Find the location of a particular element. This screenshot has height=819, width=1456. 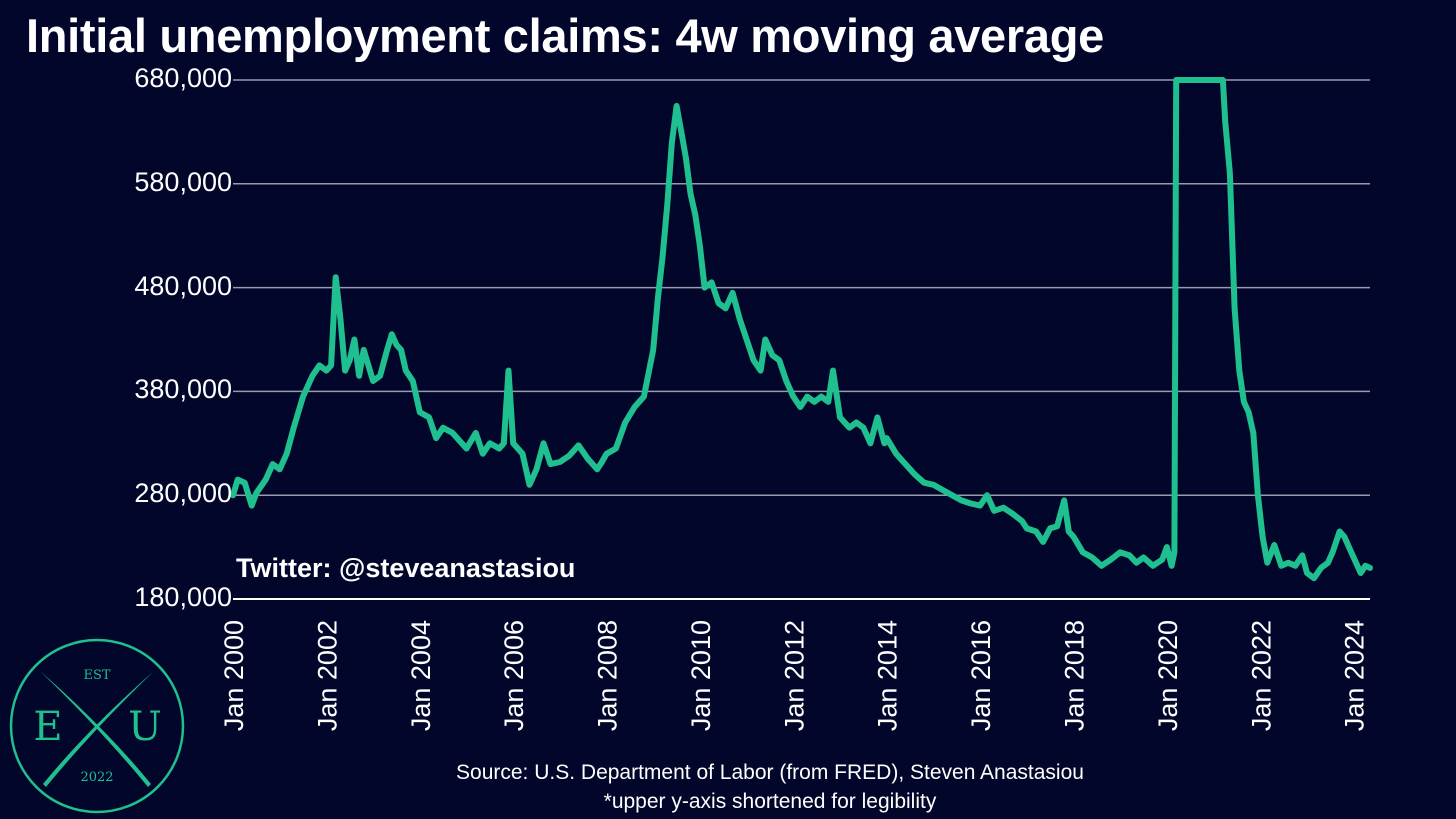

x-tick-label: Jan 2004 is located at coordinates (421, 675).